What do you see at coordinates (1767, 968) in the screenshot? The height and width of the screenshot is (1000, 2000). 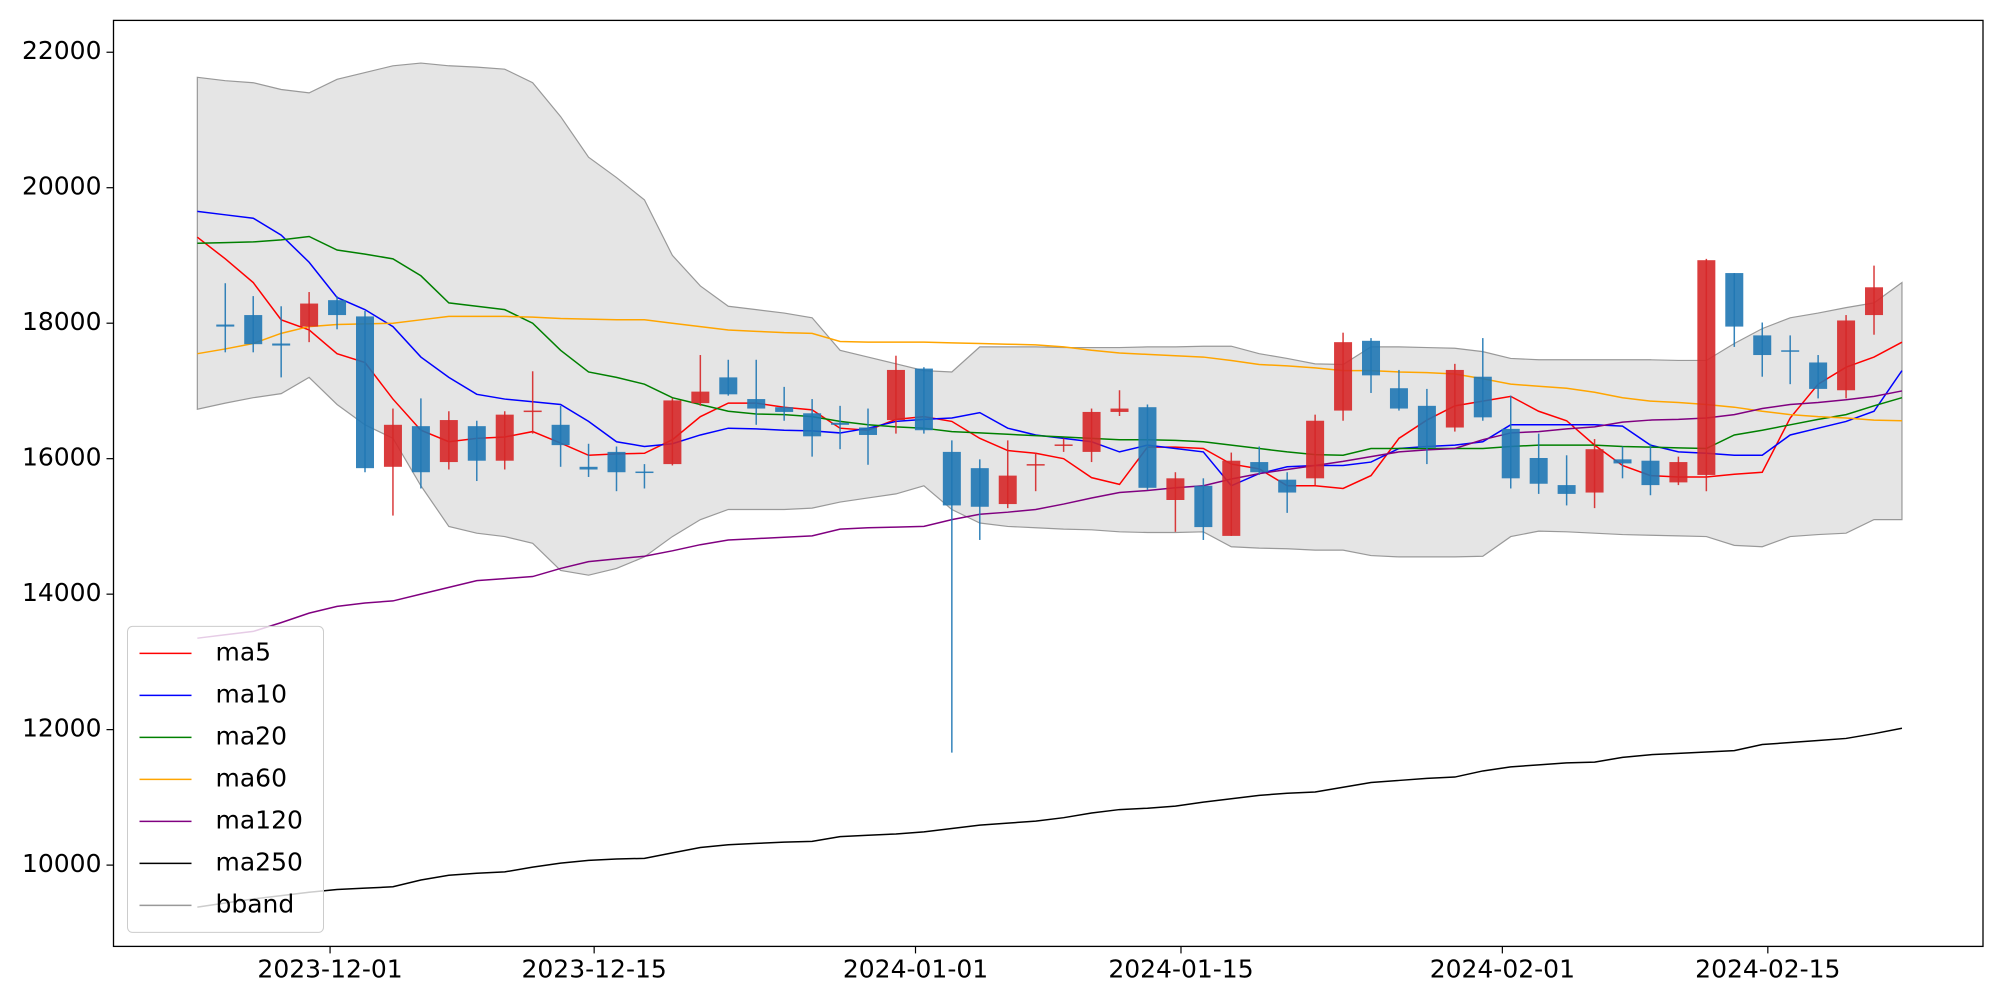 I see `x-tick-label: 2024-02-15` at bounding box center [1767, 968].